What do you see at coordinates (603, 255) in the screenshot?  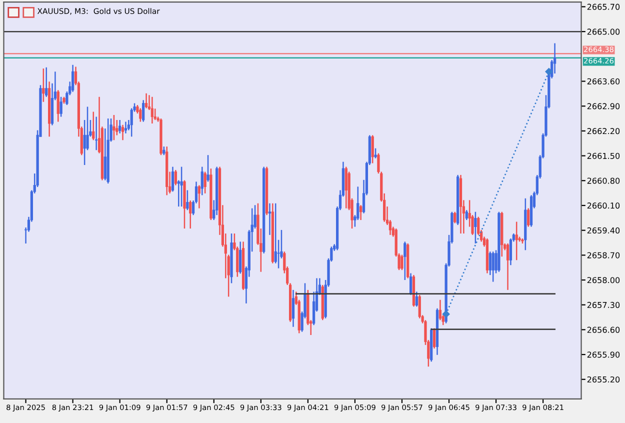 I see `y-tick-label: 2658.70` at bounding box center [603, 255].